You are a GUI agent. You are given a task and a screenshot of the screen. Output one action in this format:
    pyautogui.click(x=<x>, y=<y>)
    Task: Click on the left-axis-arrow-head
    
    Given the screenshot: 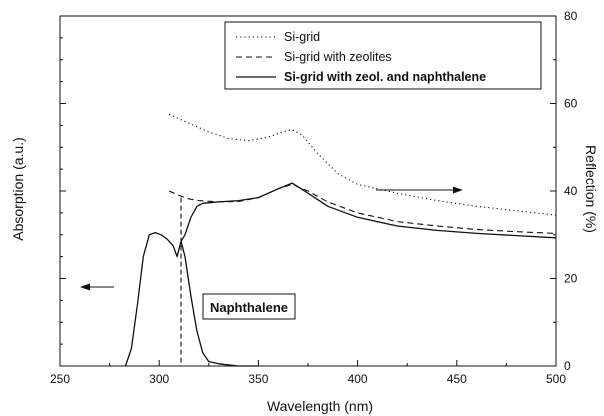 What is the action you would take?
    pyautogui.click(x=85, y=287)
    